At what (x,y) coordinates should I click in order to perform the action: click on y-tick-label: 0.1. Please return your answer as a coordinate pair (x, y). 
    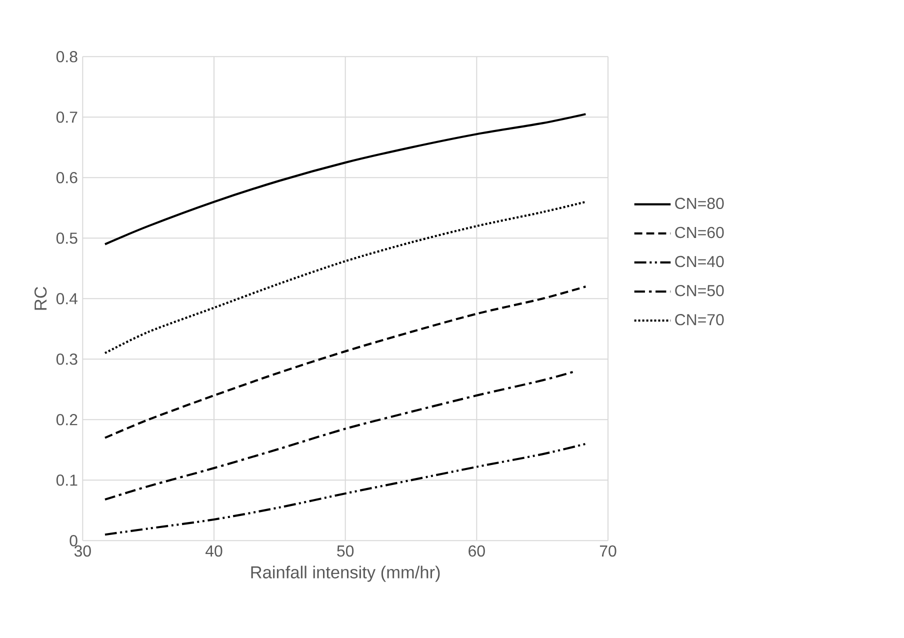
    Looking at the image, I should click on (67, 480).